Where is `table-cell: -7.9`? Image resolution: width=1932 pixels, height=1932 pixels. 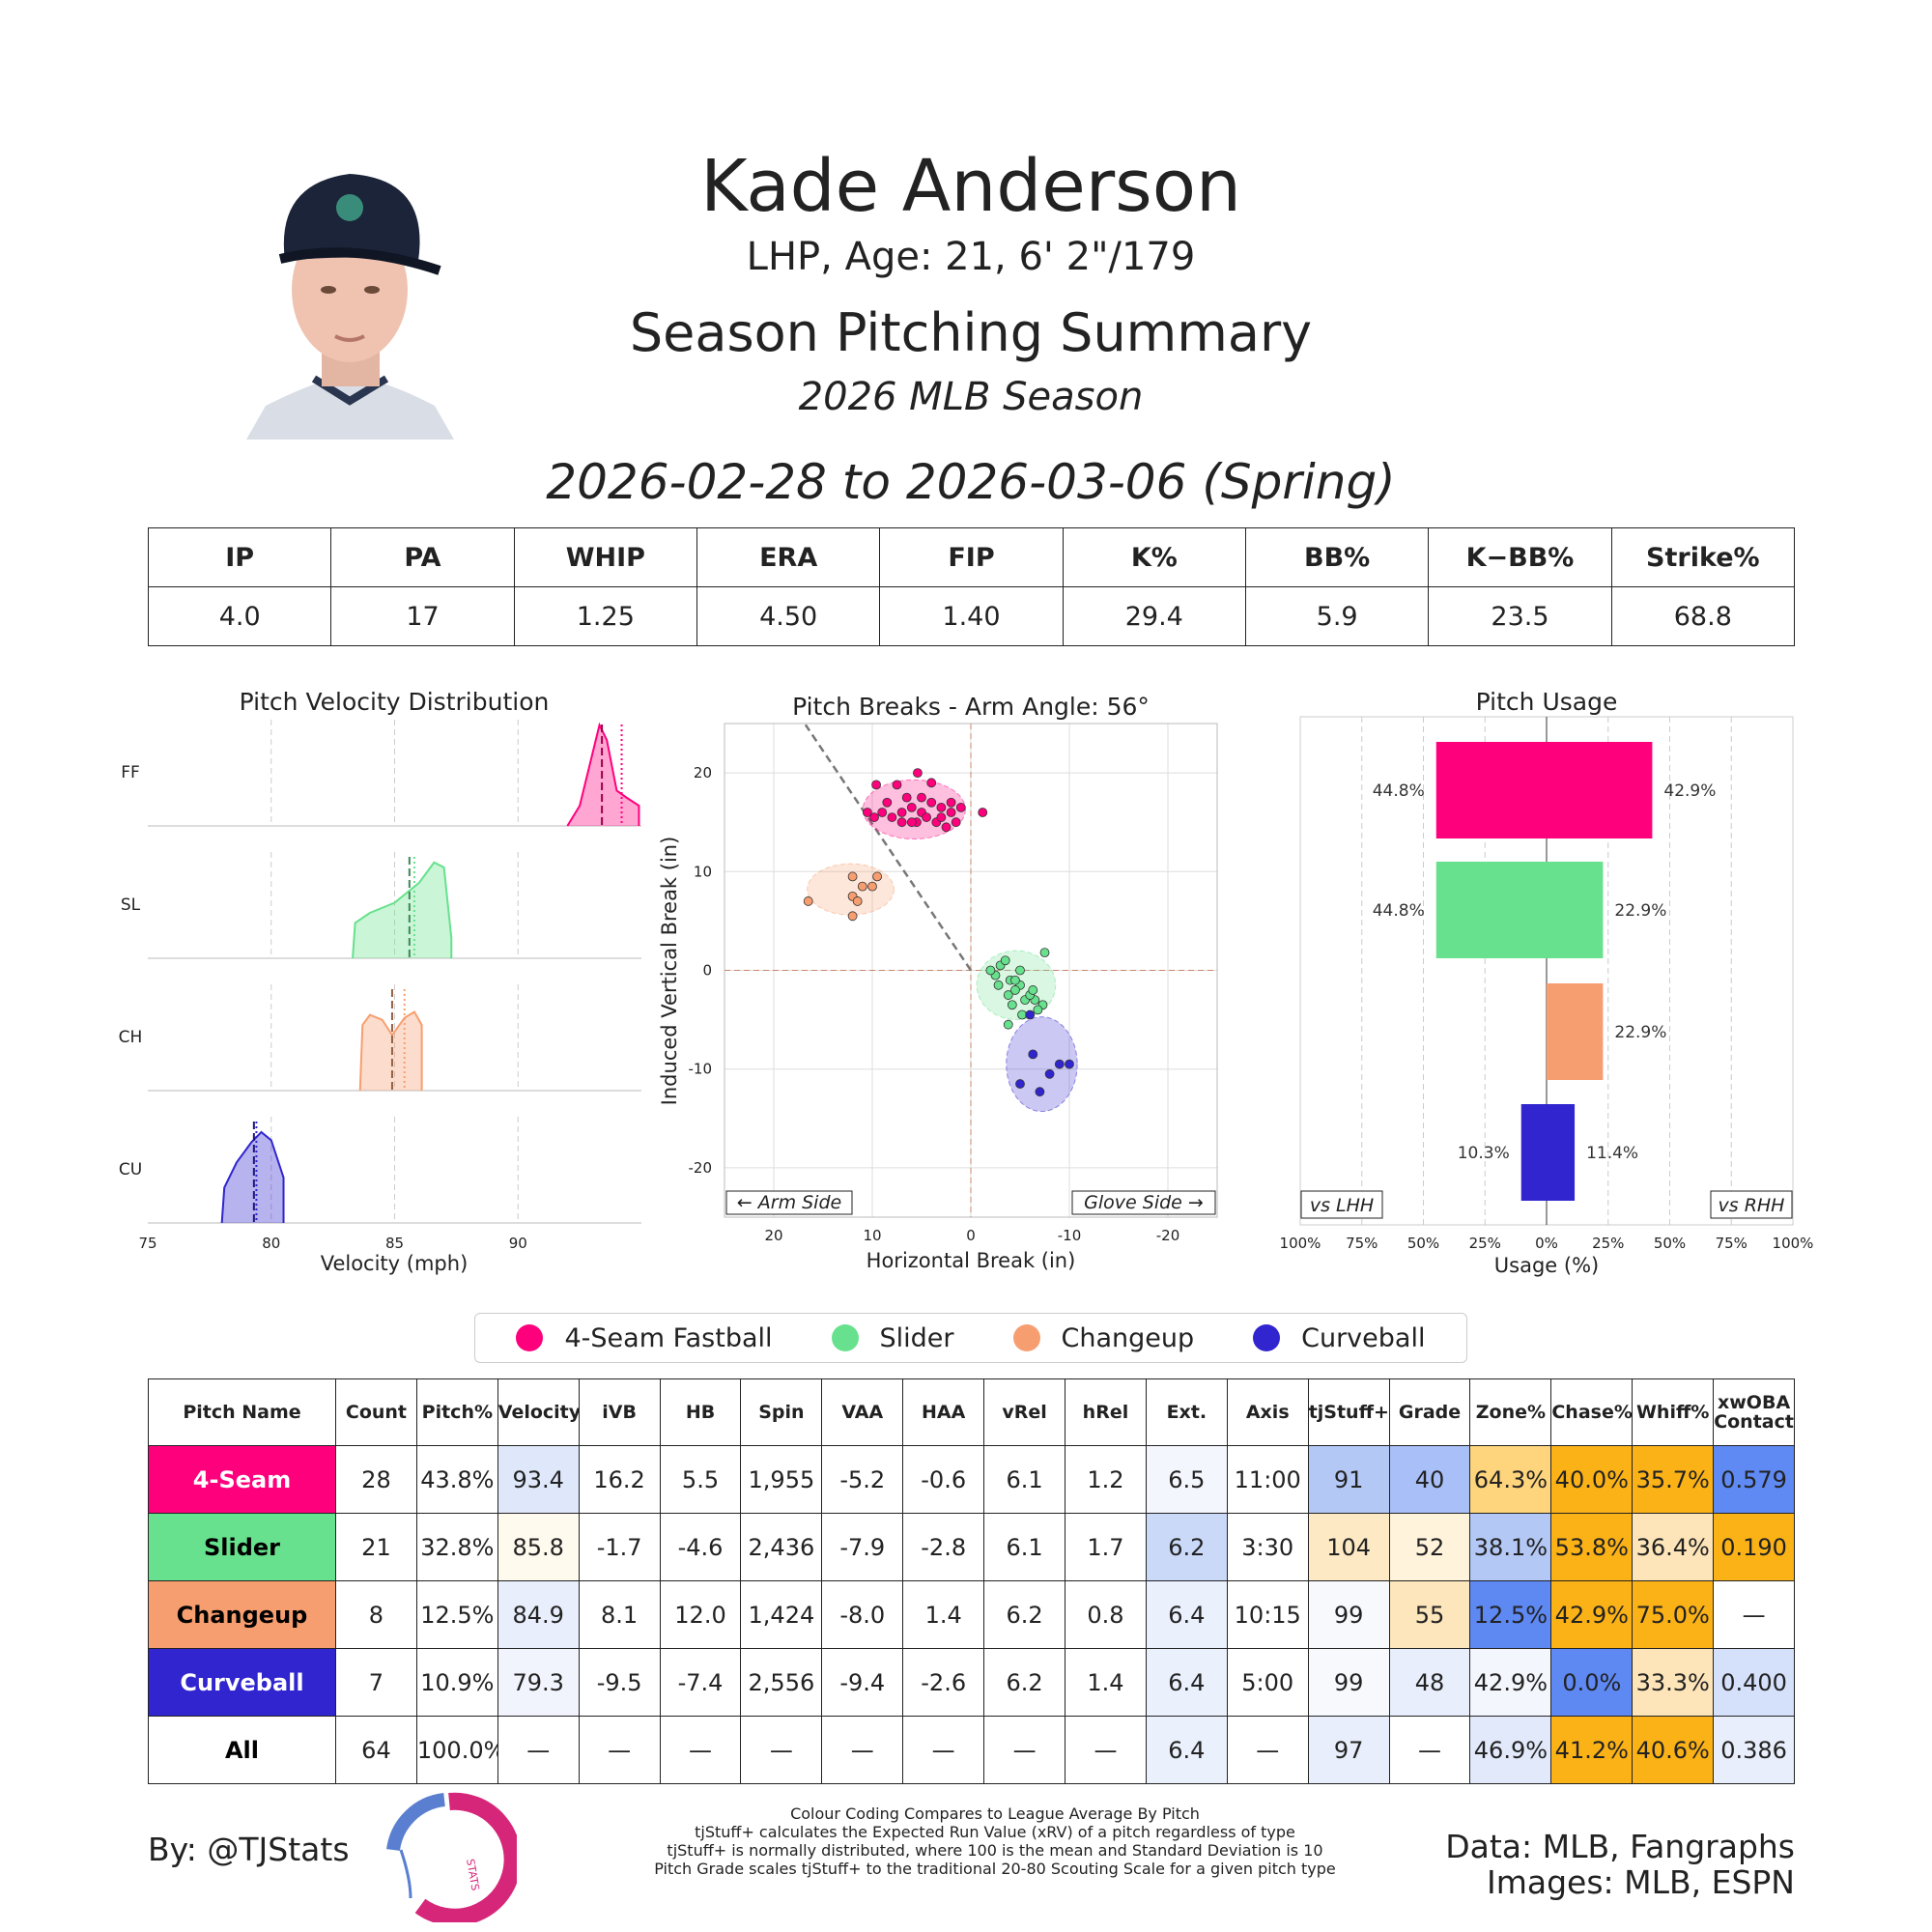 table-cell: -7.9 is located at coordinates (862, 1547).